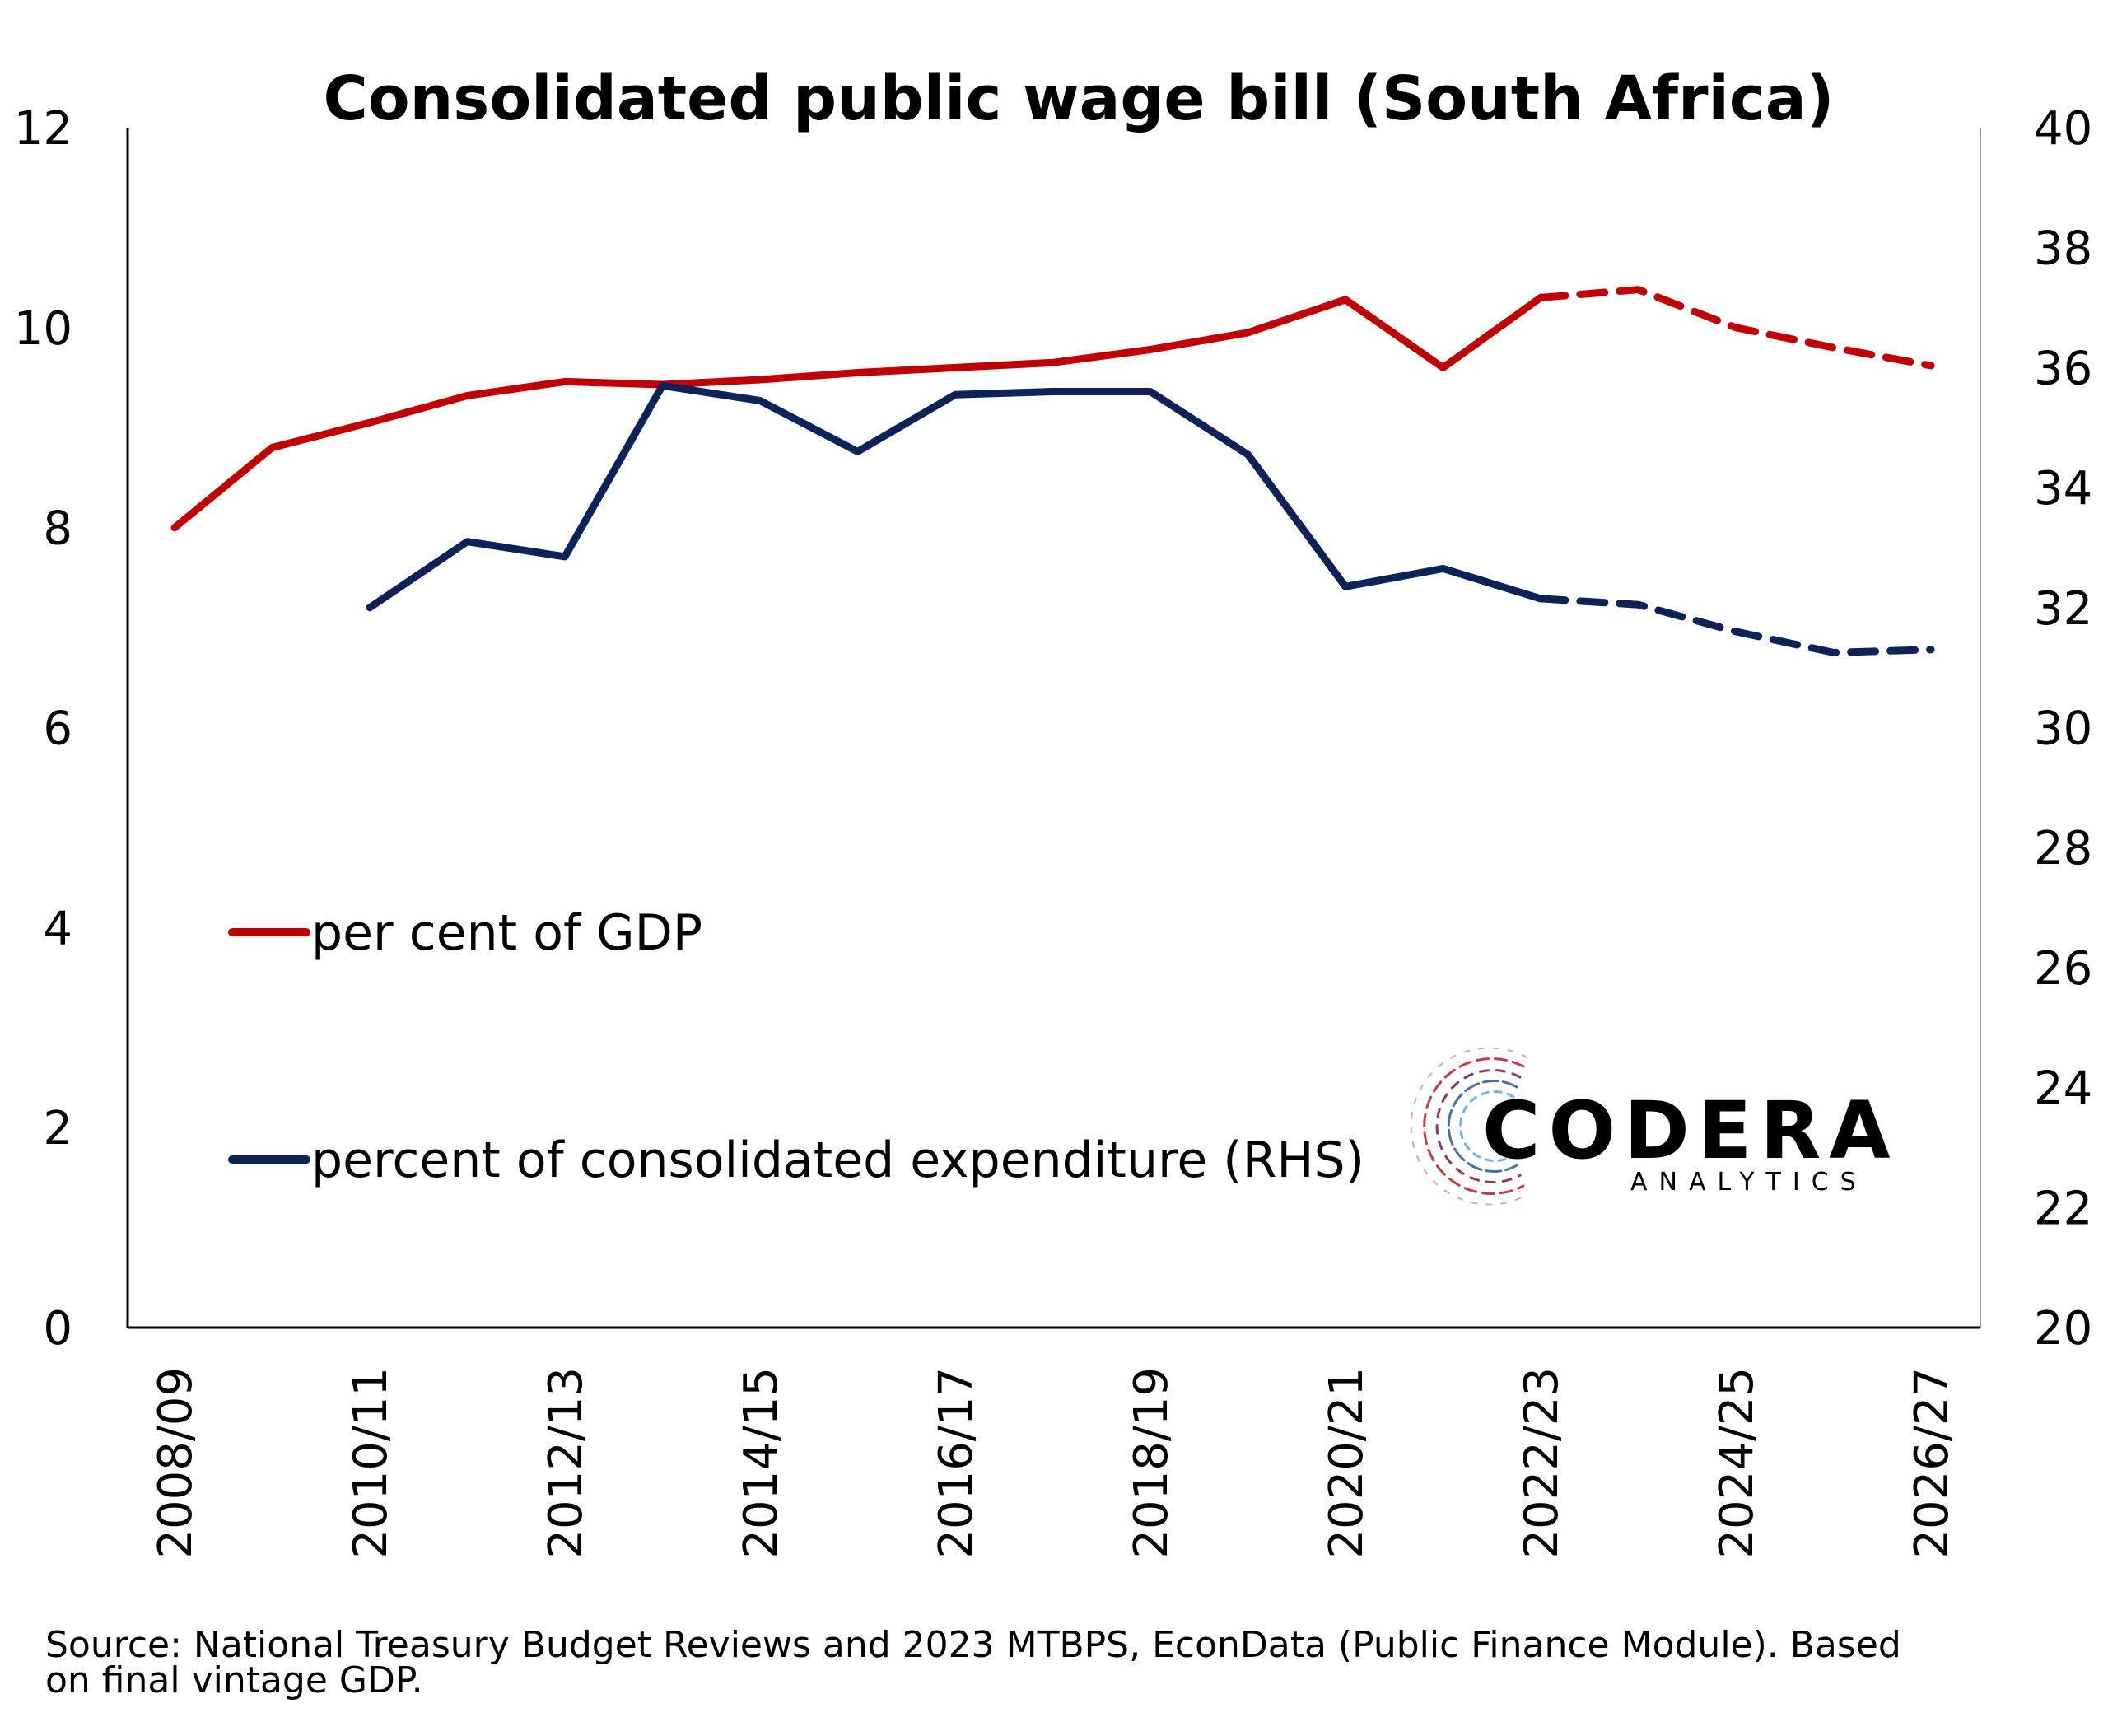 This screenshot has height=1736, width=2108. I want to click on series-line-gdp, so click(857, 412).